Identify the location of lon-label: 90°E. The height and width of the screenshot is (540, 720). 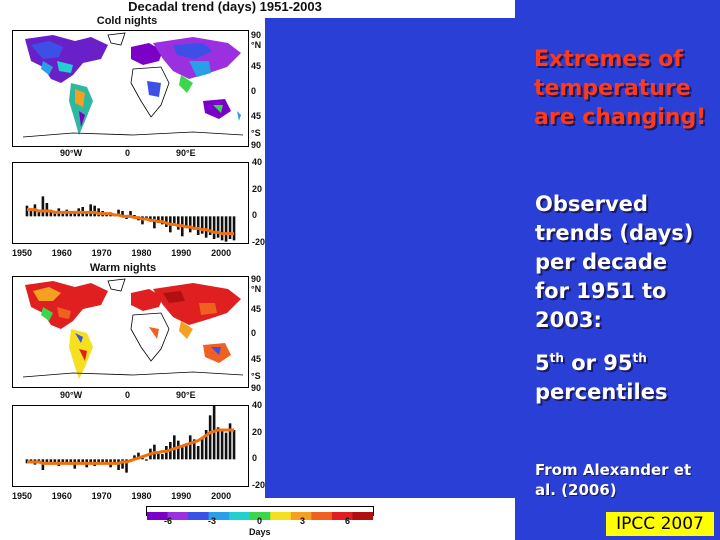
(186, 153).